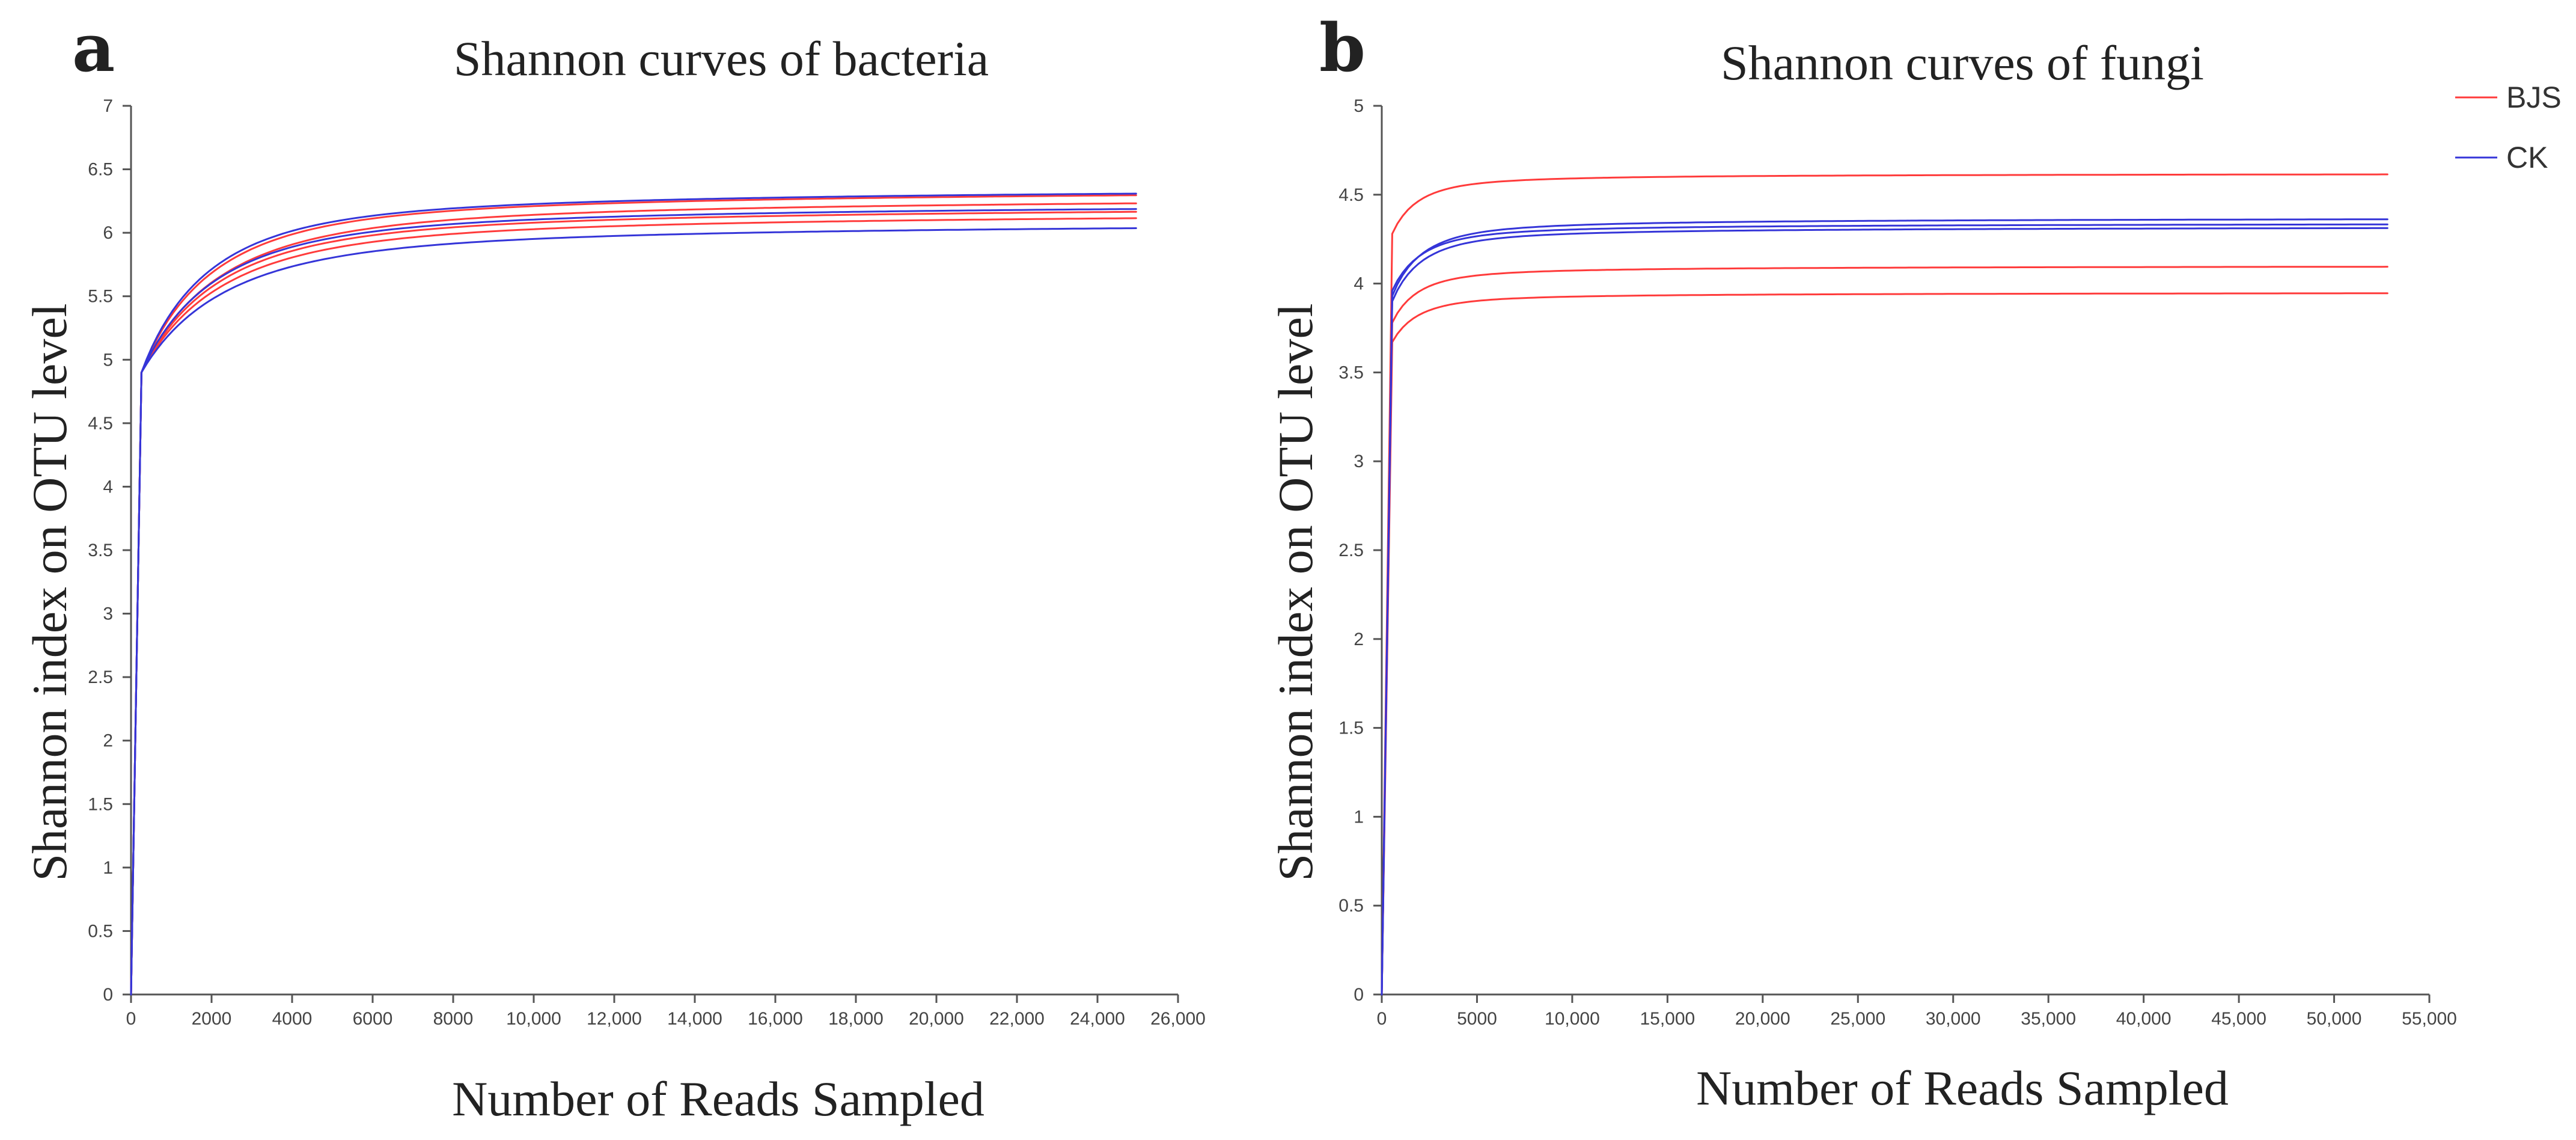  I want to click on panel-a-x-tick-label: 4000, so click(292, 1019).